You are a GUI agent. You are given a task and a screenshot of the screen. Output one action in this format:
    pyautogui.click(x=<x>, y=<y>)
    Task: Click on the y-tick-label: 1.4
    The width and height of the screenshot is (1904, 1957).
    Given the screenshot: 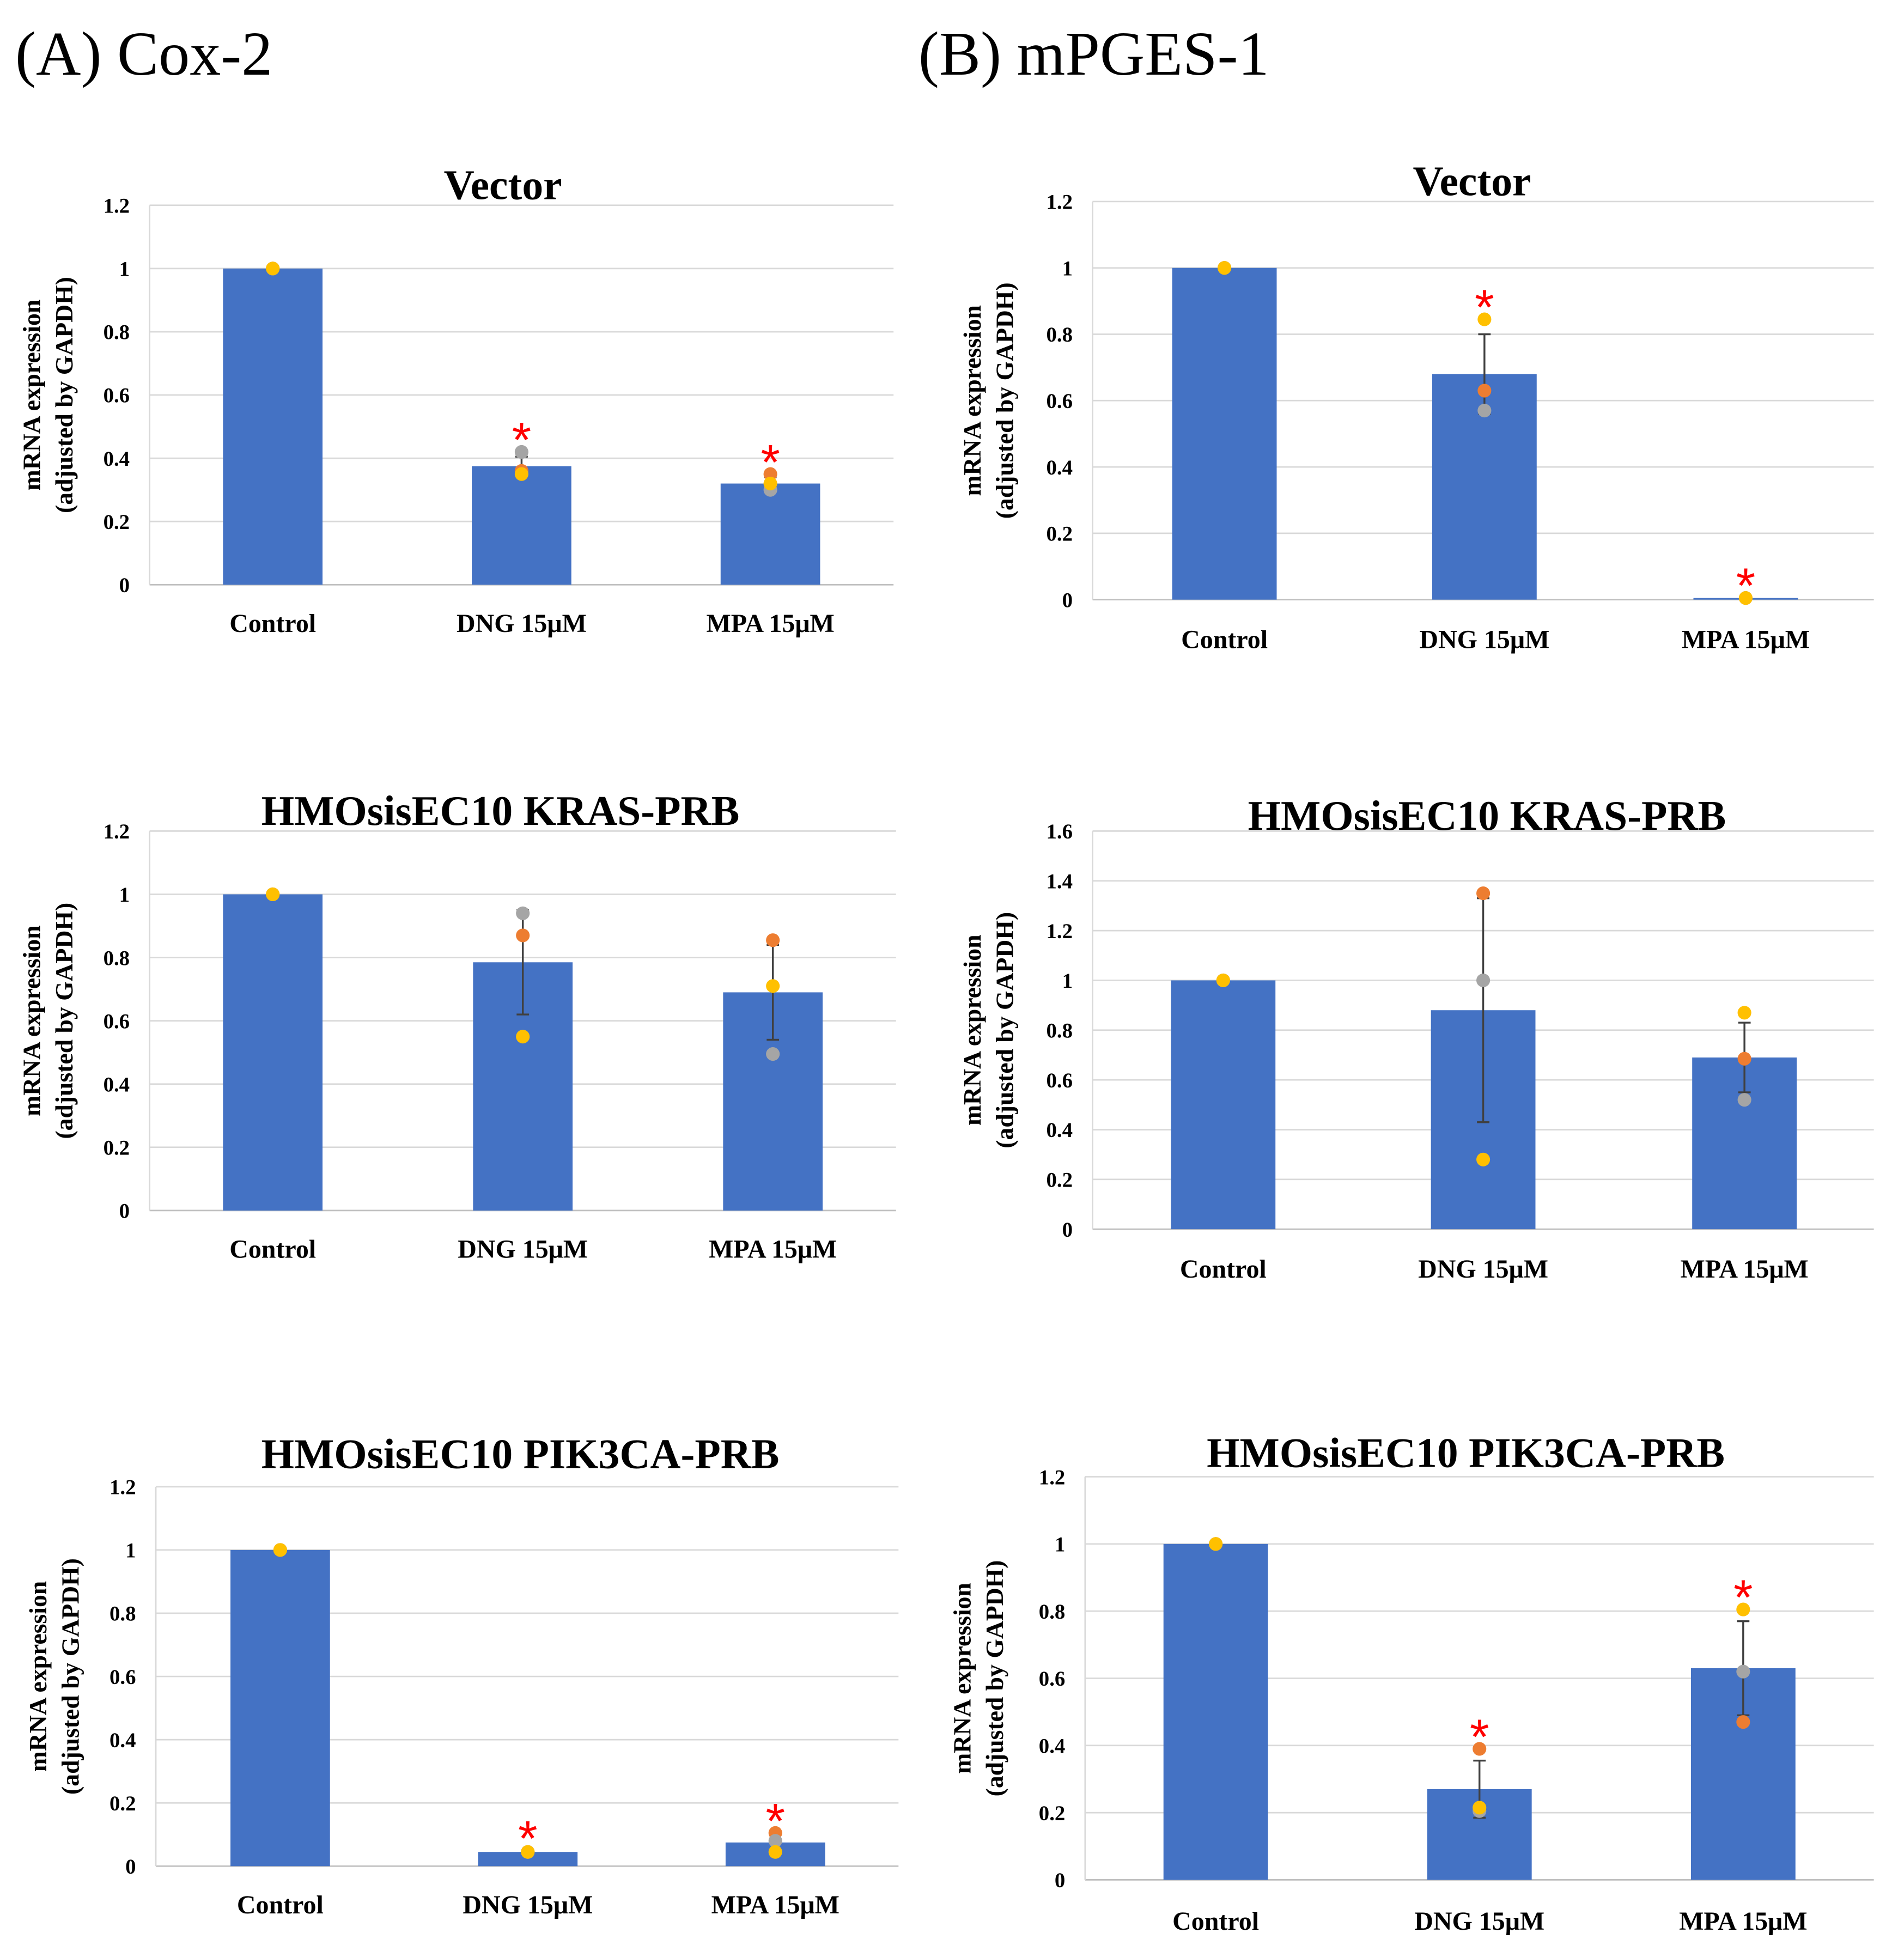 What is the action you would take?
    pyautogui.click(x=1059, y=881)
    